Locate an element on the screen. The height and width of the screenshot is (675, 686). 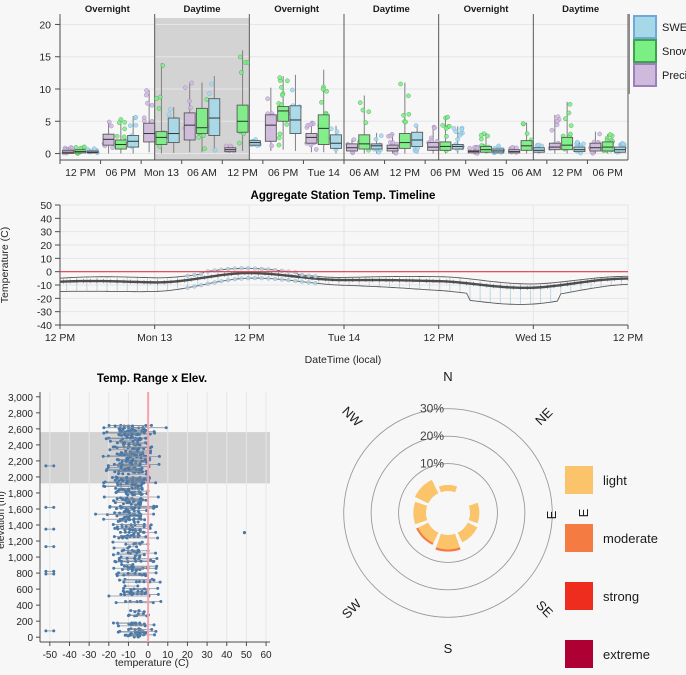
series-max is located at coordinates (344, 276).